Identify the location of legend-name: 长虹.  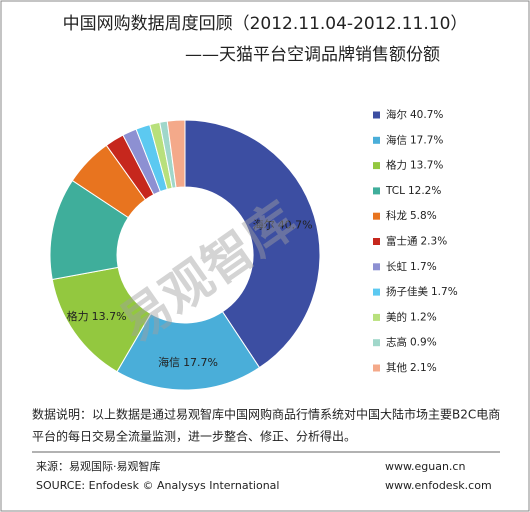
(396, 267).